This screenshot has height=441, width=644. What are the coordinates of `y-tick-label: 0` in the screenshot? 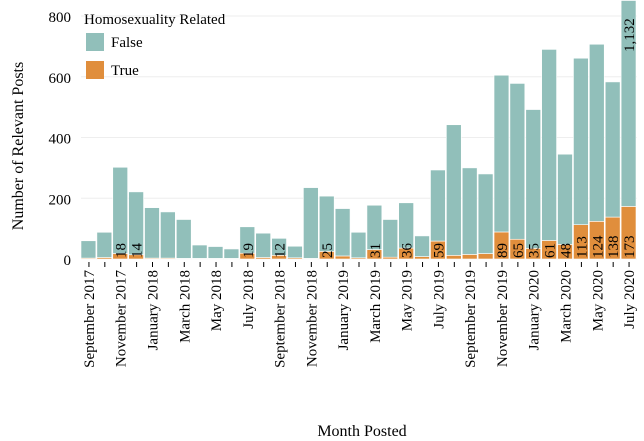 It's located at (68, 261).